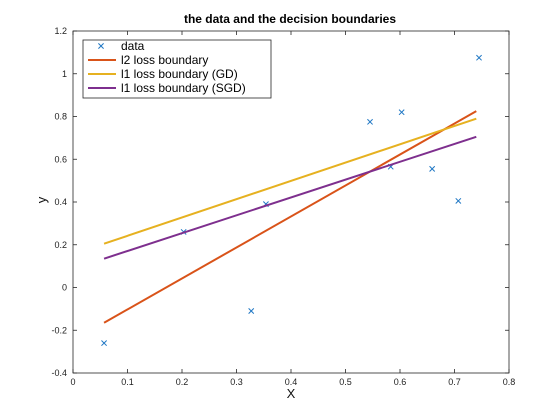 The height and width of the screenshot is (420, 560). Describe the element at coordinates (182, 382) in the screenshot. I see `x-tick-label: 0.2` at that location.